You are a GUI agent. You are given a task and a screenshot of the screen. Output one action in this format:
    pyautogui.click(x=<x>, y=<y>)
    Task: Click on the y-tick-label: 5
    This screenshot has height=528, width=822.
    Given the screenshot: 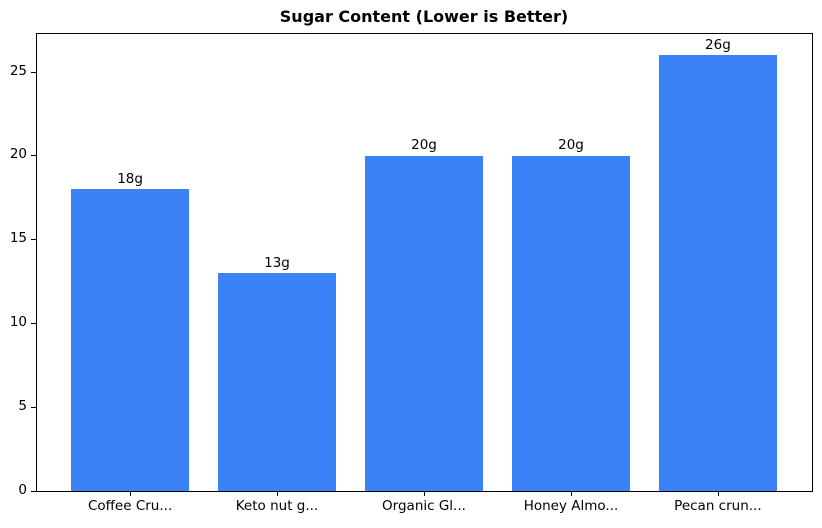 What is the action you would take?
    pyautogui.click(x=22, y=406)
    